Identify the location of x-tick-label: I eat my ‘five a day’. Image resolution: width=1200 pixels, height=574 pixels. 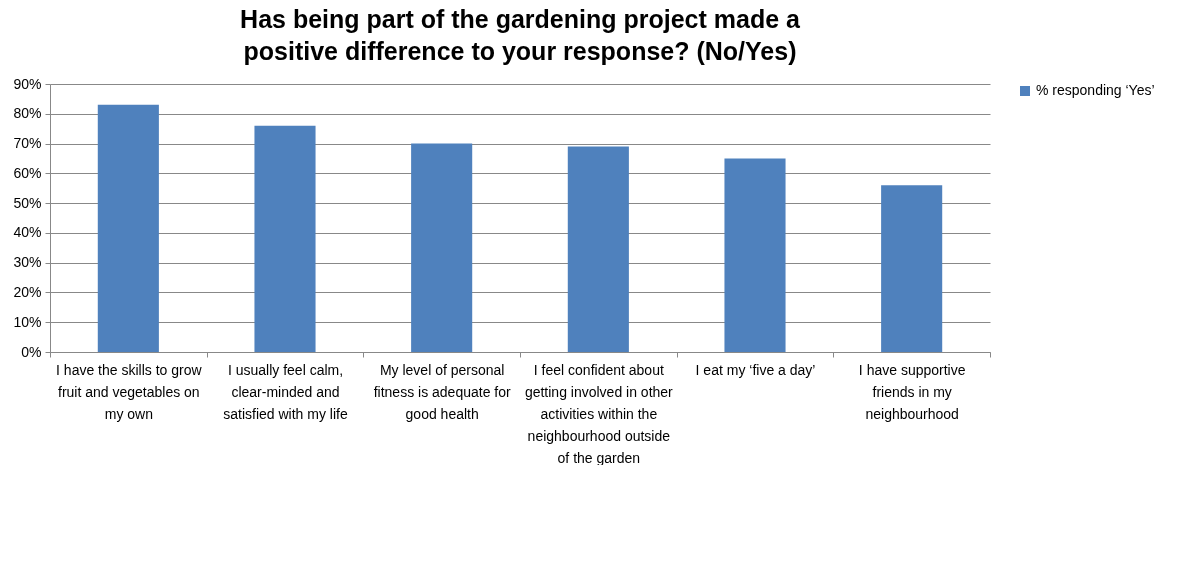
(755, 369).